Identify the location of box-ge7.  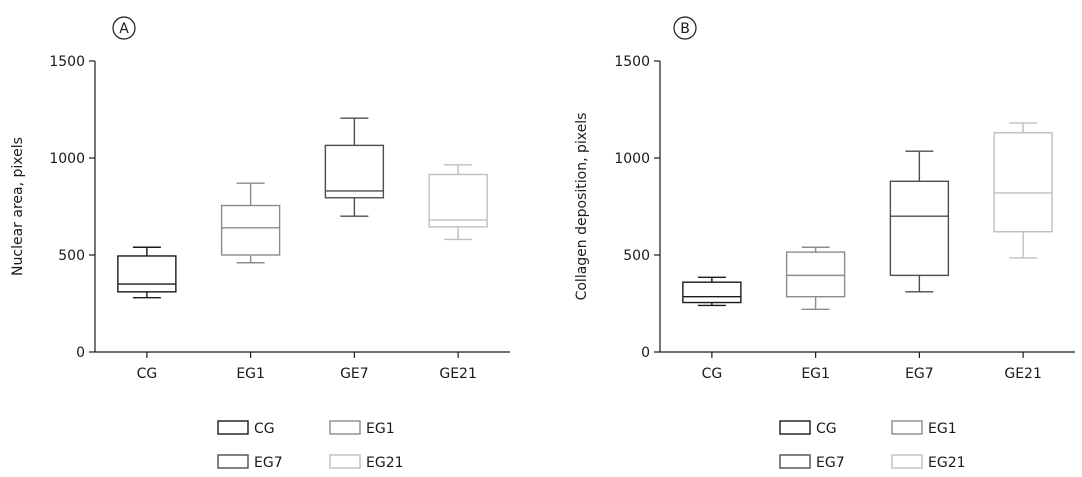
(354, 167).